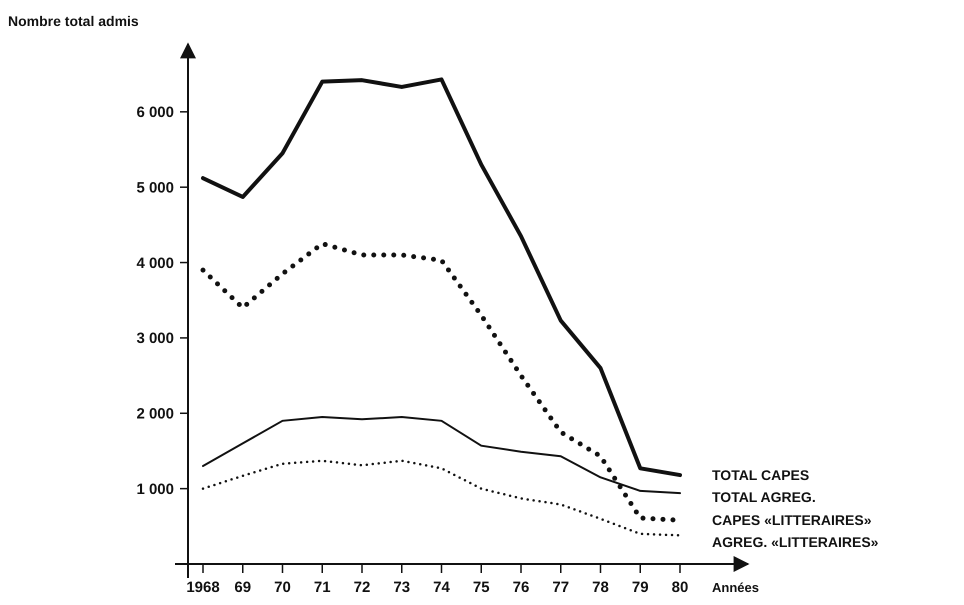 Image resolution: width=964 pixels, height=605 pixels. What do you see at coordinates (155, 263) in the screenshot?
I see `y-tick-label: 4 000` at bounding box center [155, 263].